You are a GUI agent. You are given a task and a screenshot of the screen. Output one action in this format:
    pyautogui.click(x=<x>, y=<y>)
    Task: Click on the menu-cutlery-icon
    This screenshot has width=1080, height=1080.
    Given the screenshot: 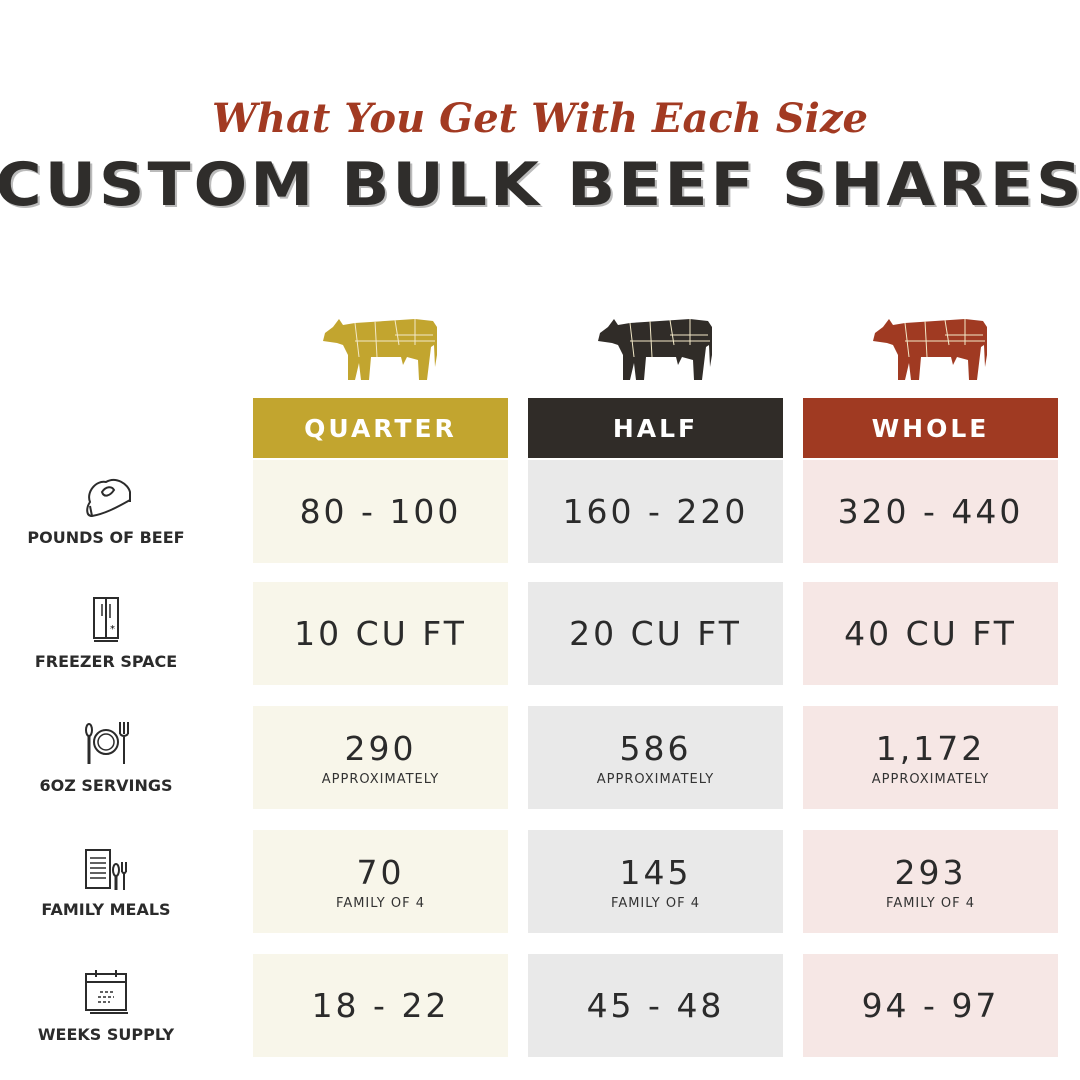 What is the action you would take?
    pyautogui.click(x=106, y=869)
    